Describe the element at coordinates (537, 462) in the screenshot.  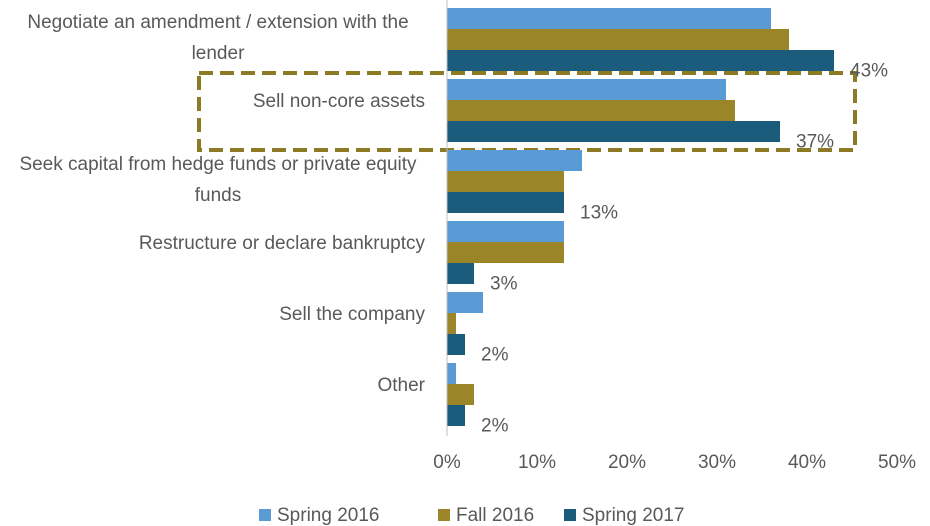
I see `x-tick-label: 10%` at that location.